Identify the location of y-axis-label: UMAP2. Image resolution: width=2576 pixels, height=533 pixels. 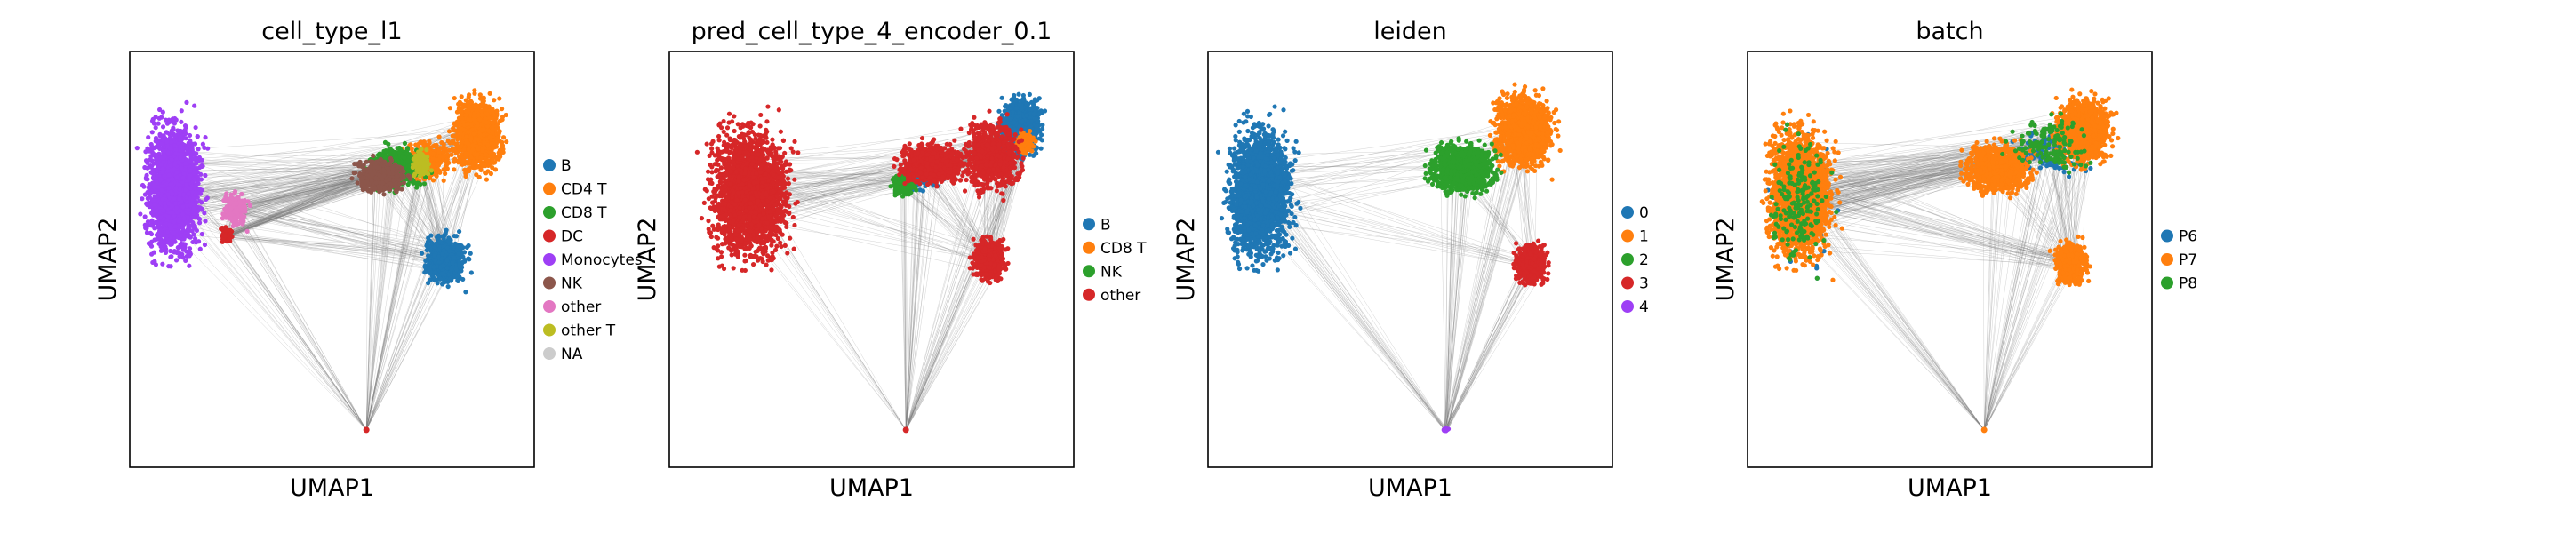
(108, 260).